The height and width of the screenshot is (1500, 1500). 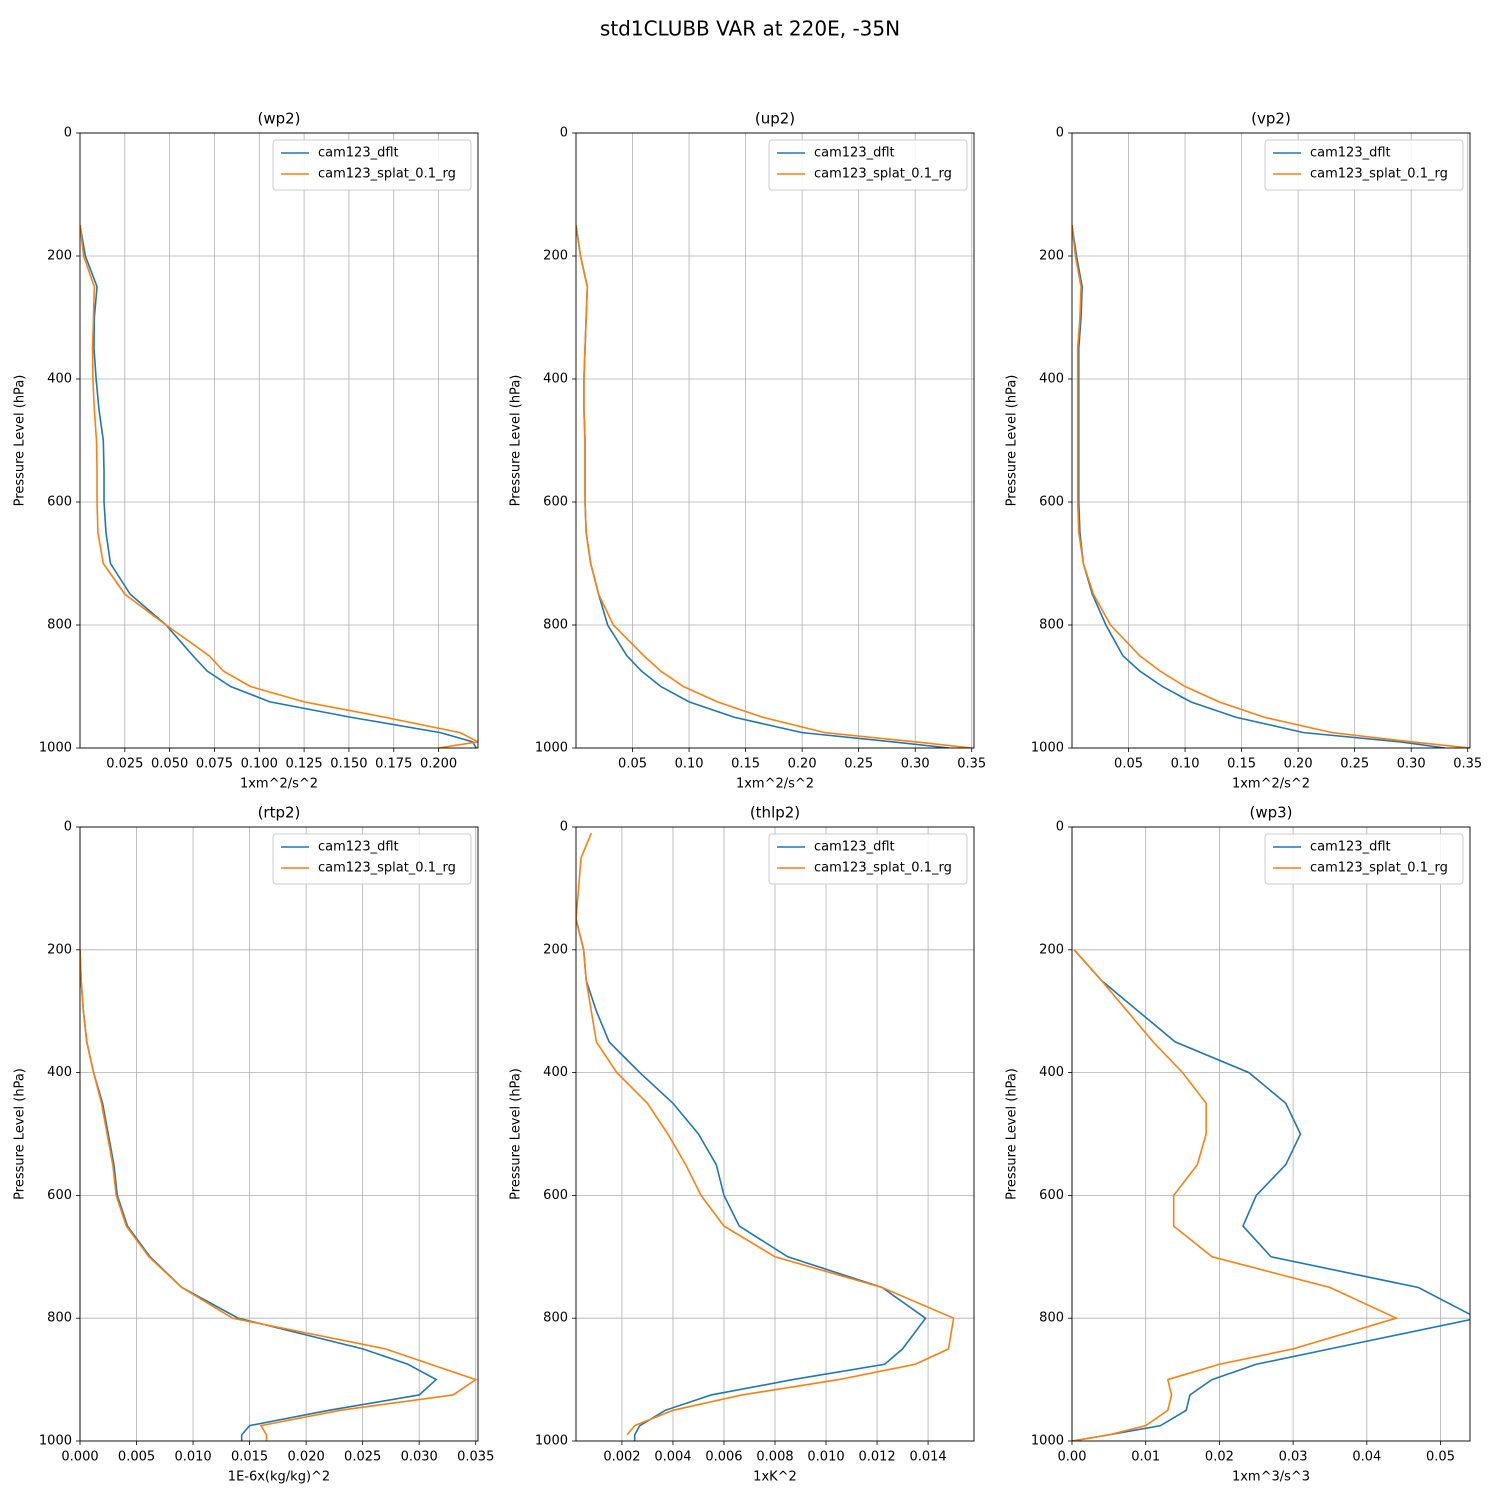 I want to click on subplot-title: (wp2), so click(x=278, y=119).